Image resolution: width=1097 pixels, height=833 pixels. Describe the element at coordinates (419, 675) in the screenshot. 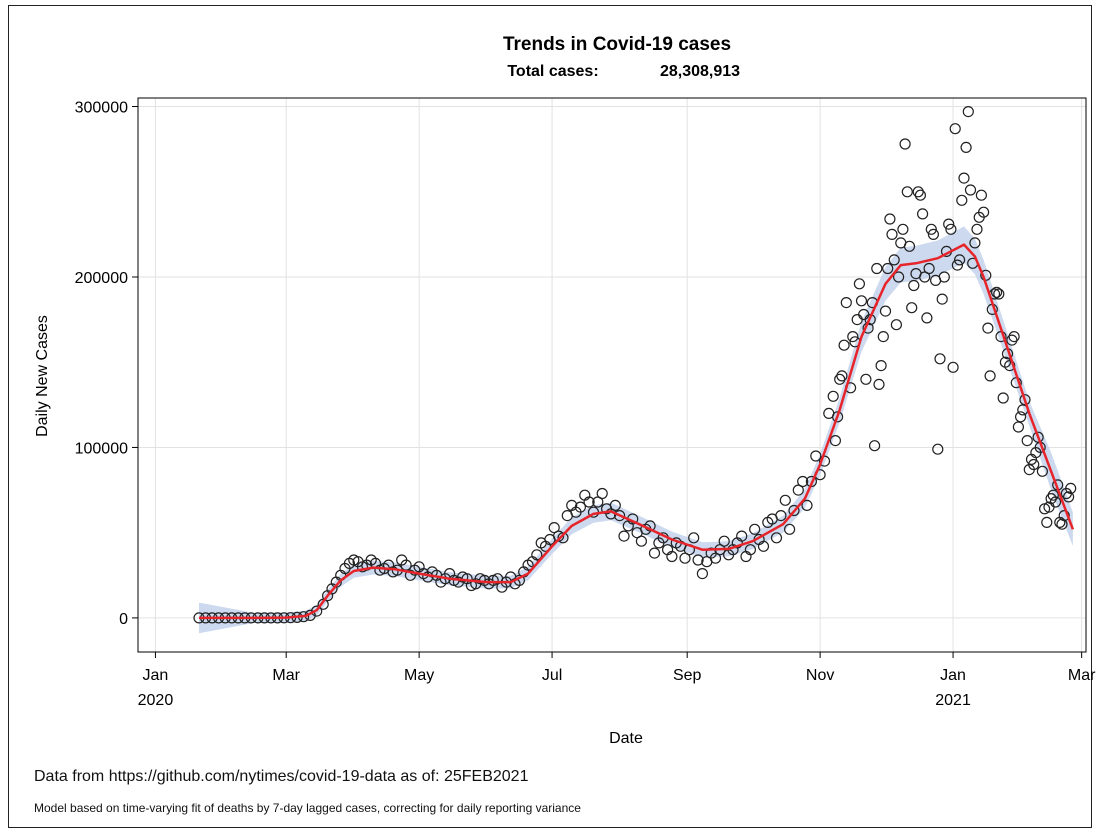

I see `x-tick-label: May` at that location.